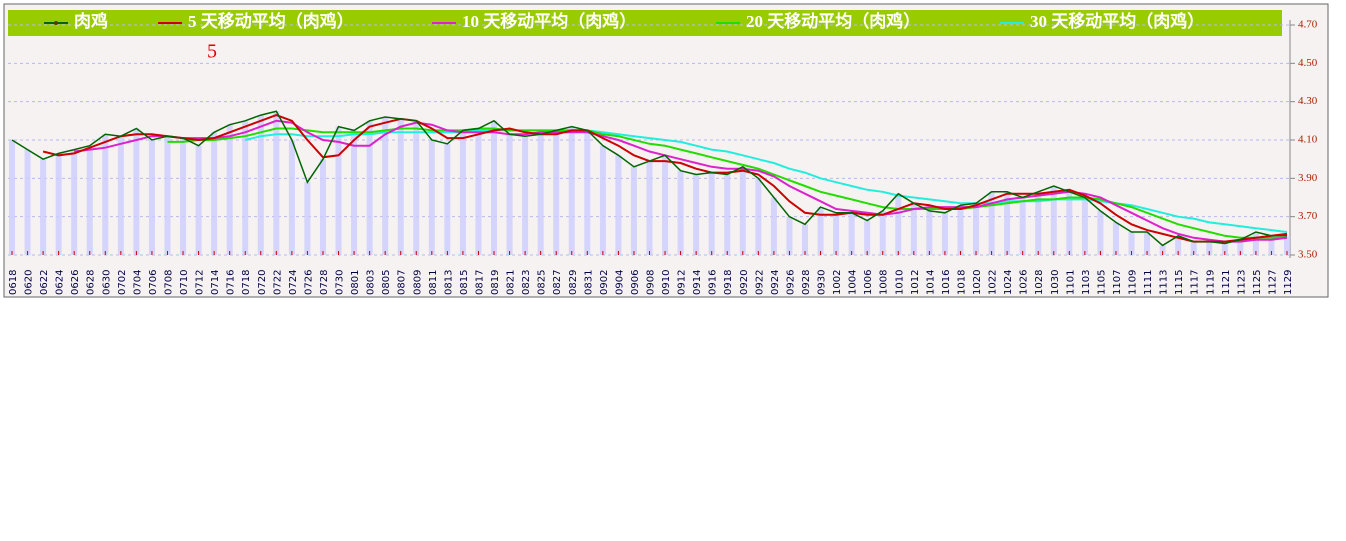 Image resolution: width=1346 pixels, height=541 pixels. Describe the element at coordinates (1272, 282) in the screenshot. I see `x-tick-label: 1127` at that location.